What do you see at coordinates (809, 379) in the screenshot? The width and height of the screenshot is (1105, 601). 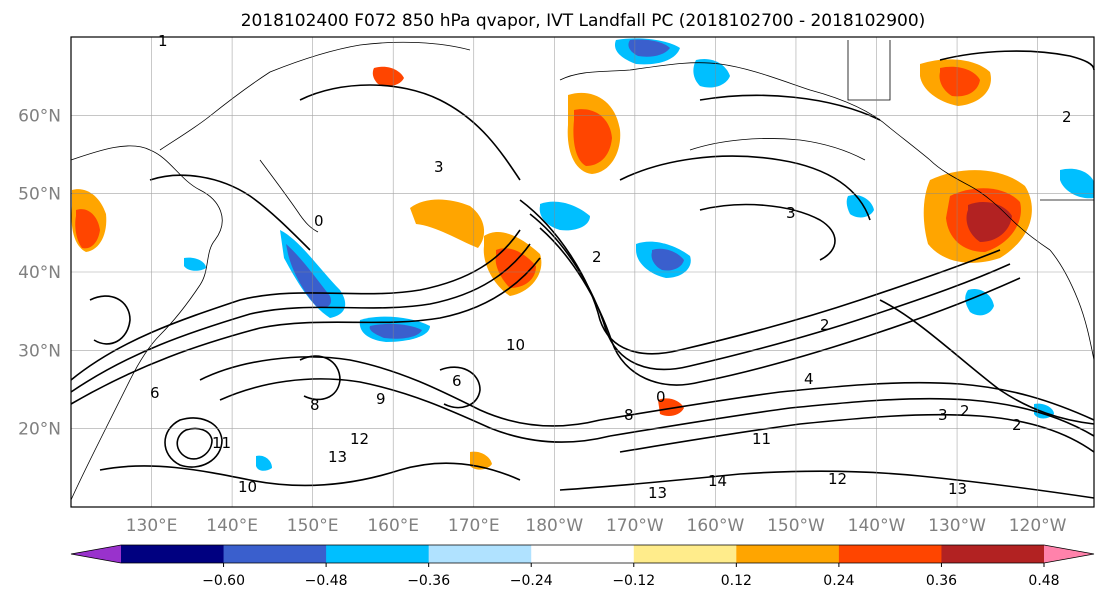 I see `contour-label: 4` at bounding box center [809, 379].